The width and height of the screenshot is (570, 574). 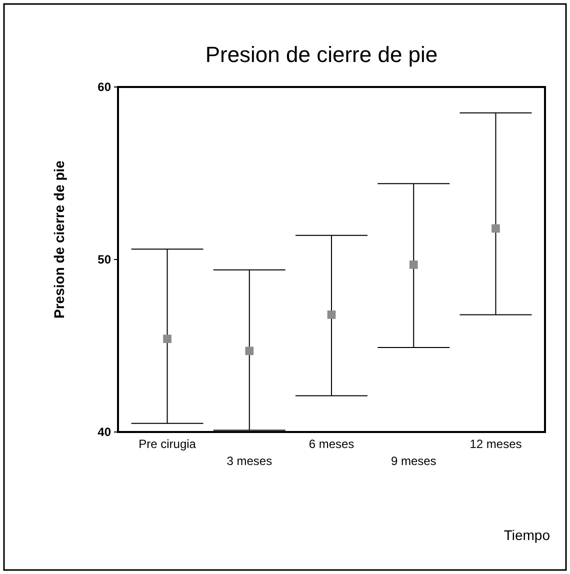 I want to click on x-tick-label: 12 meses, so click(x=496, y=444).